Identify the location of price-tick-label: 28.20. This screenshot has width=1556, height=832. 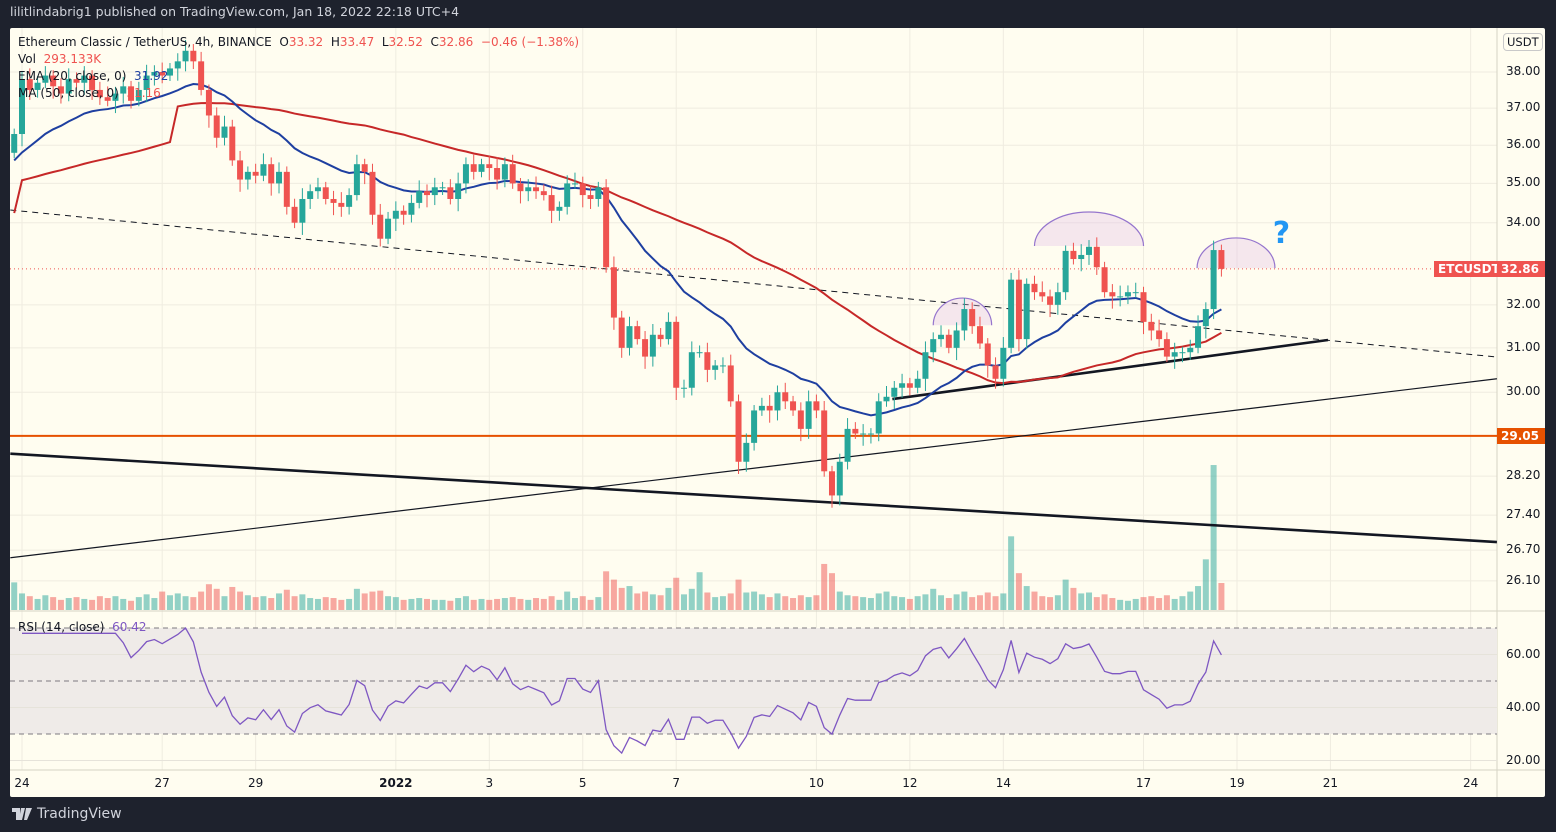
(1523, 475).